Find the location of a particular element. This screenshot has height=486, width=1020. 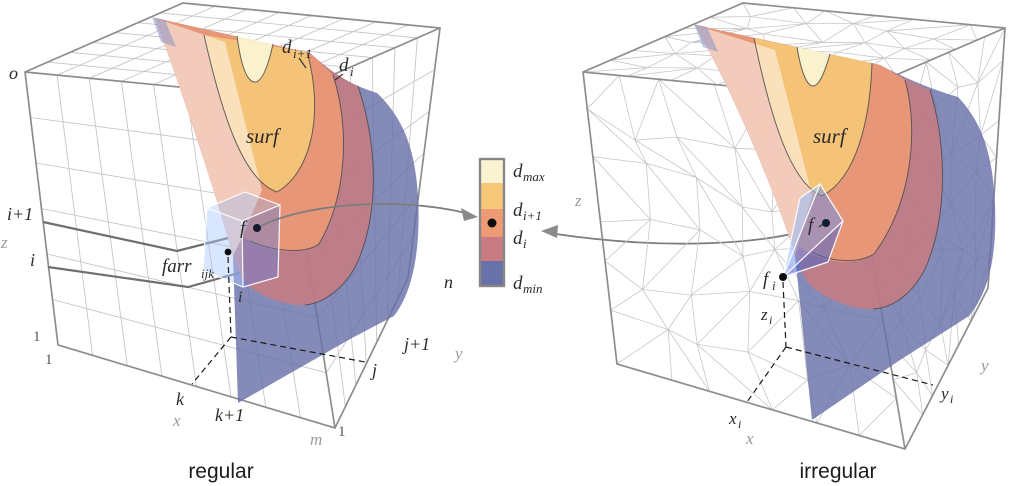

colorbar-label-dmin-base: d is located at coordinates (518, 283).